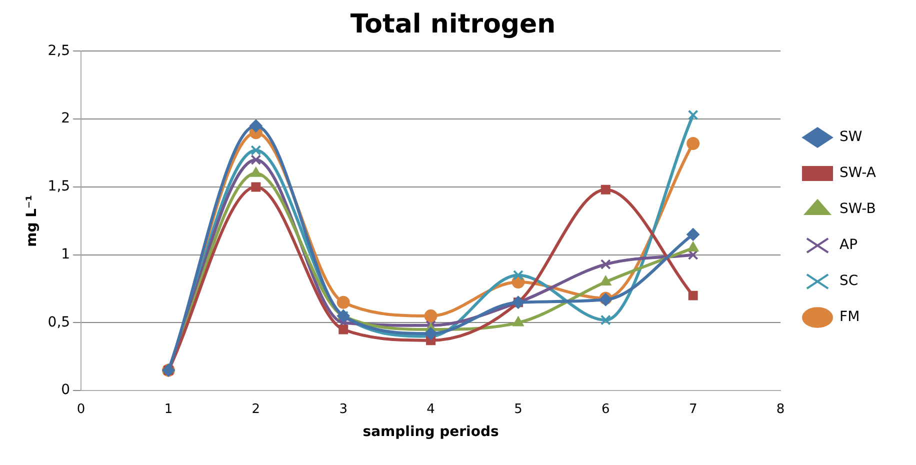 The width and height of the screenshot is (916, 465). Describe the element at coordinates (343, 409) in the screenshot. I see `x-tick-label: 3` at that location.